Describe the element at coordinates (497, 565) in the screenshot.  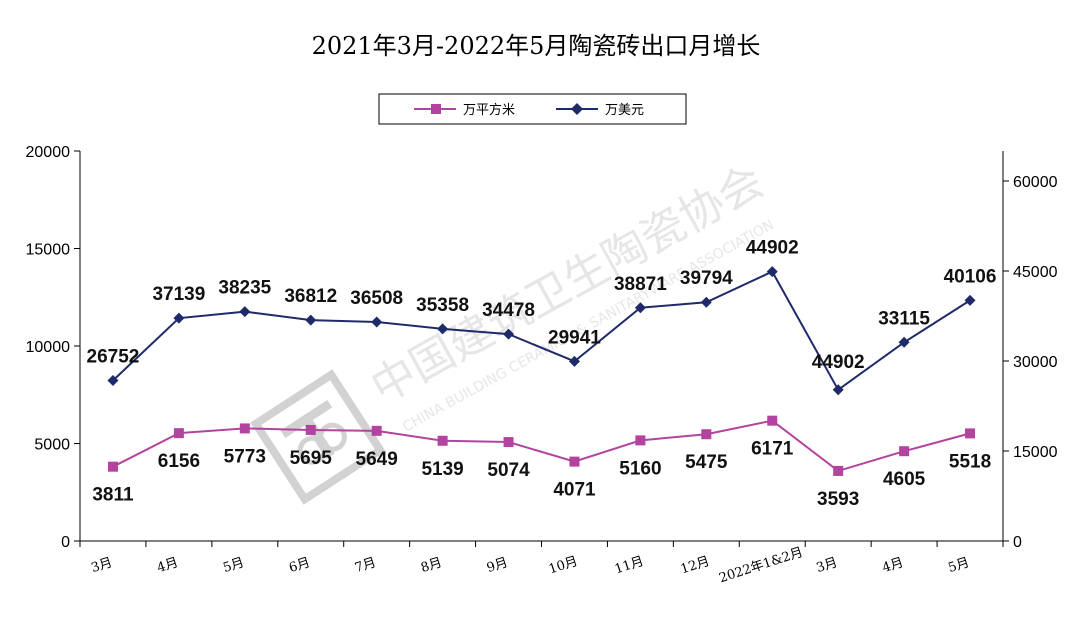
I see `x-tick-label: 9月` at that location.